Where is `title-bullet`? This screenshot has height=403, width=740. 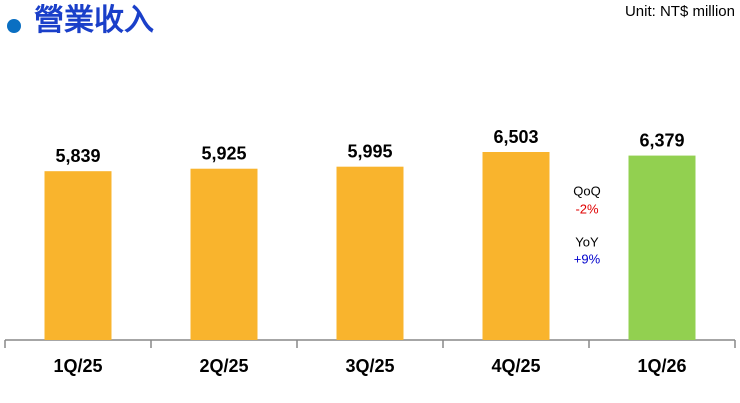 title-bullet is located at coordinates (14, 26).